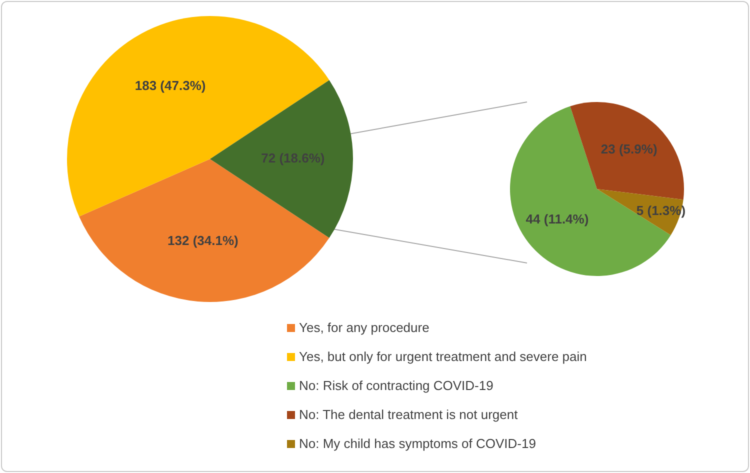 The height and width of the screenshot is (473, 750). I want to click on legend-label: No: My child has symptoms of COVID-19, so click(417, 443).